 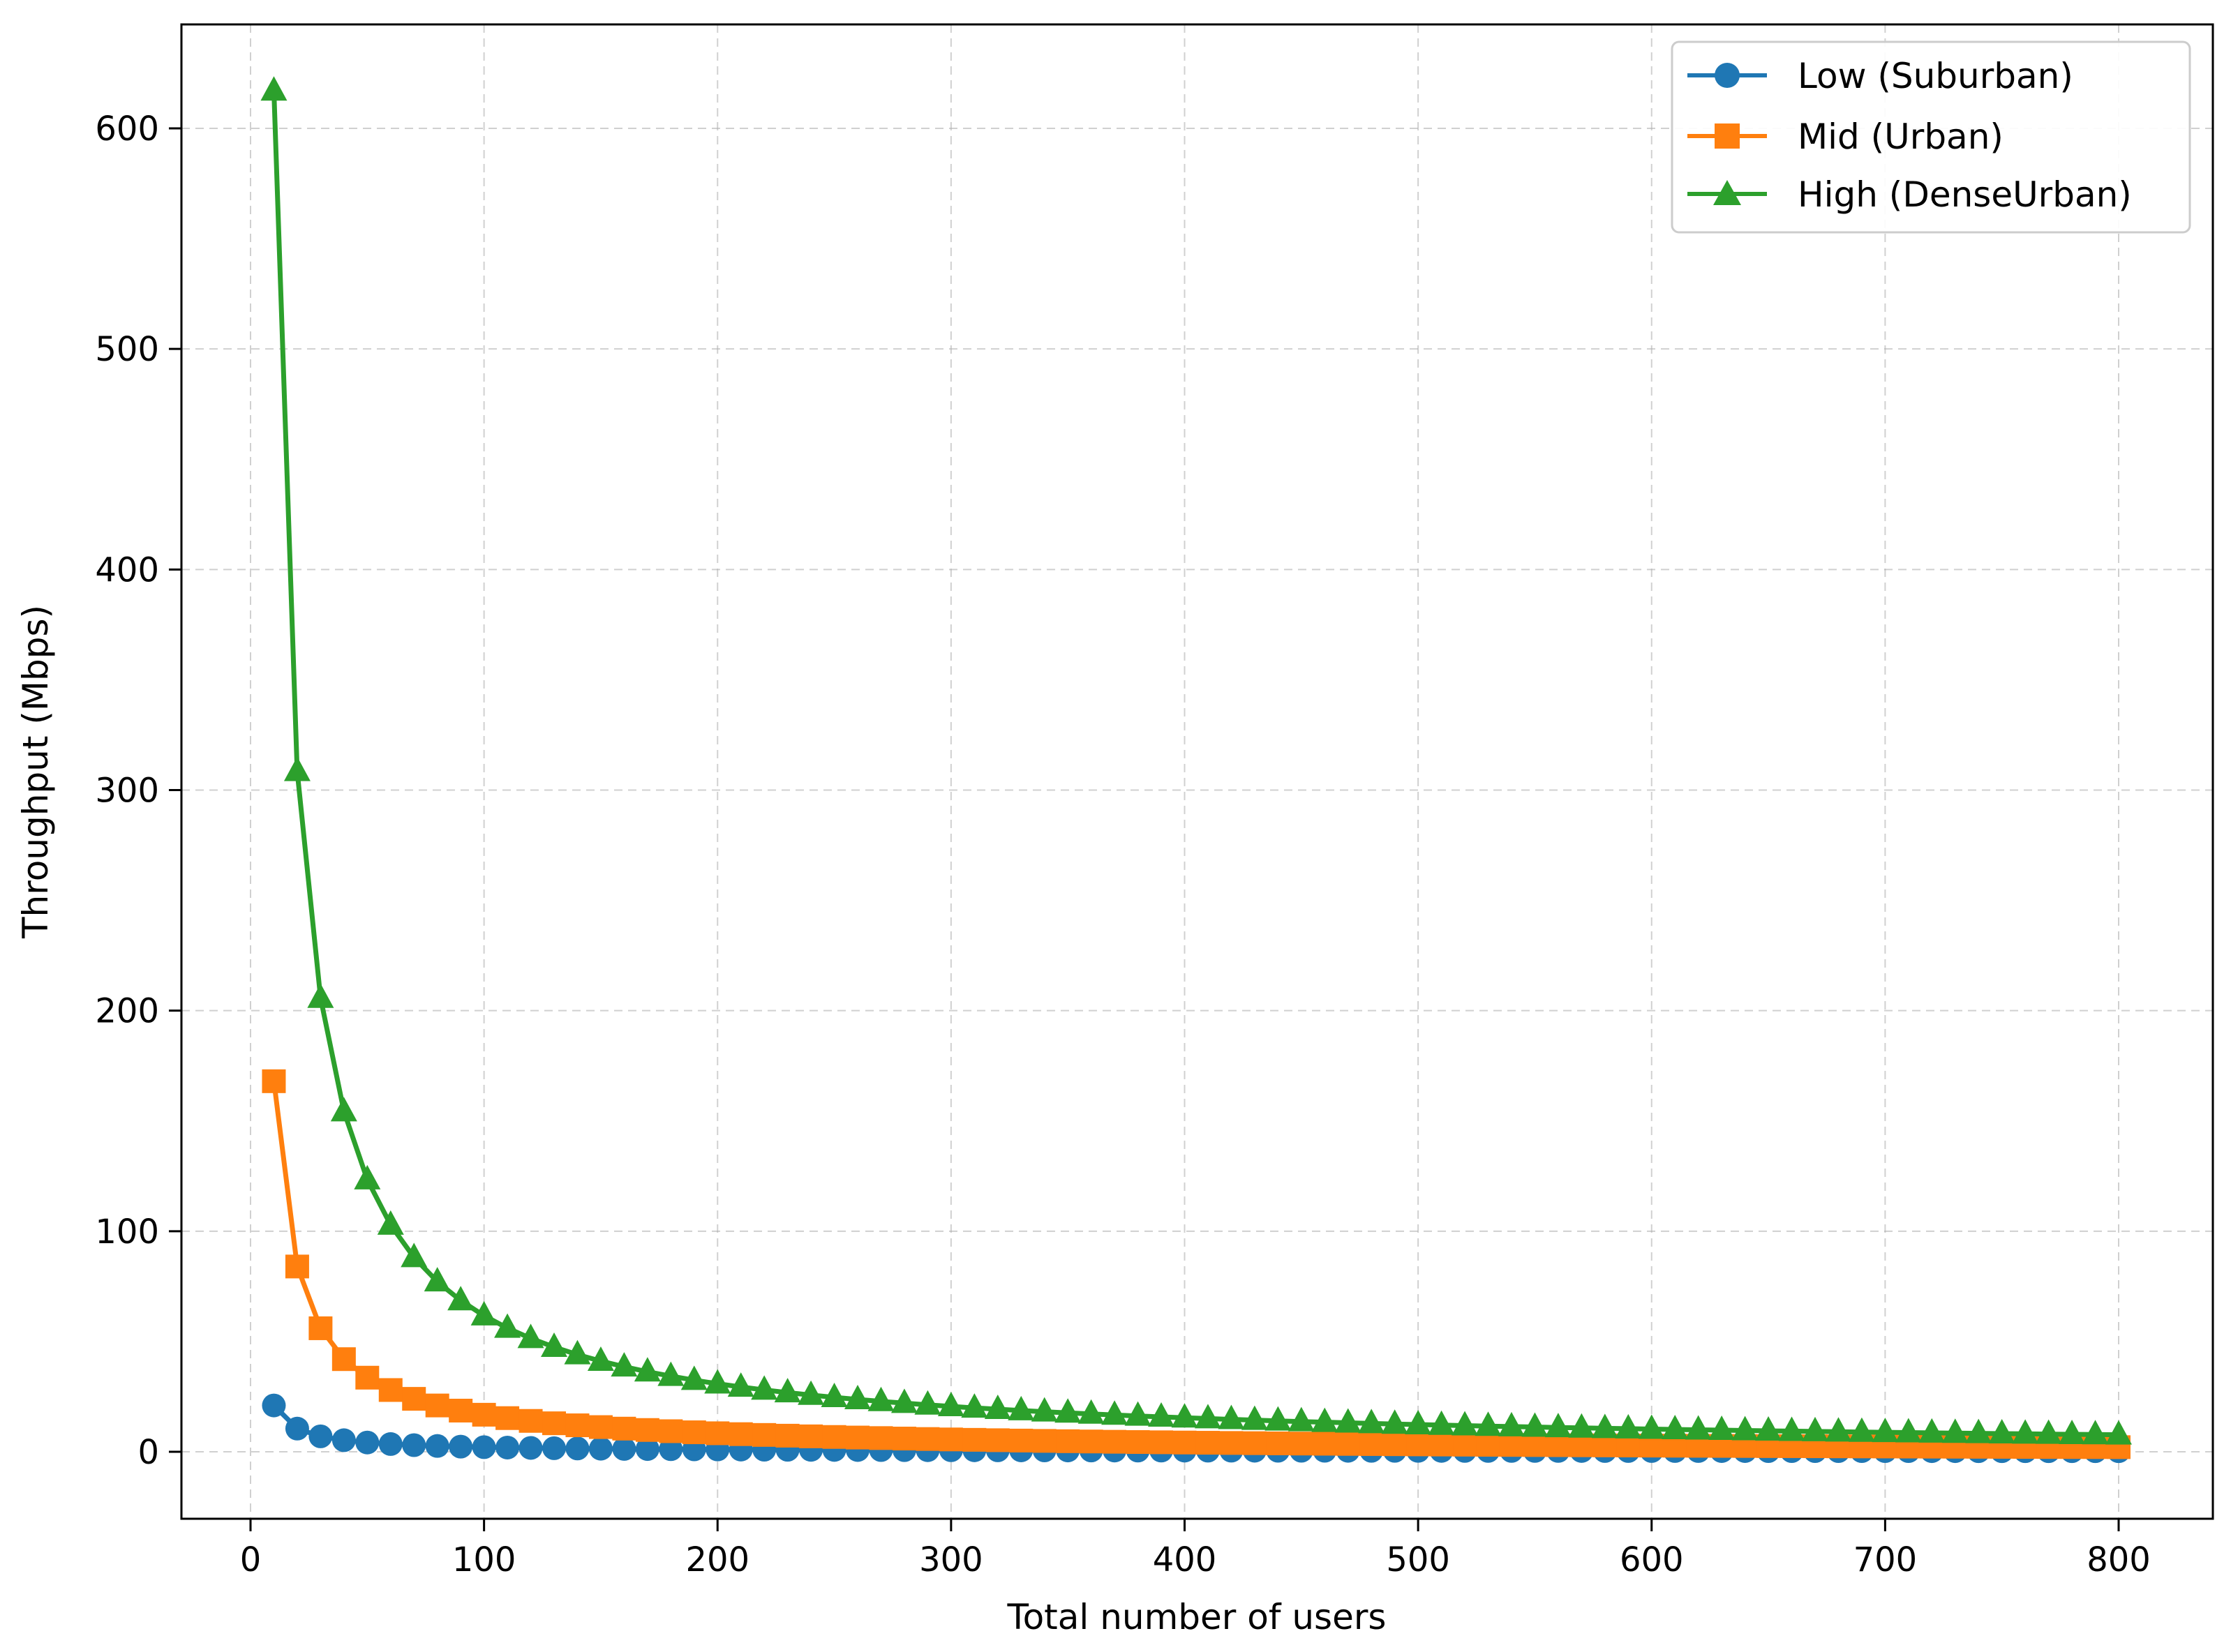 What do you see at coordinates (951, 1559) in the screenshot?
I see `x-tick-label: 300` at bounding box center [951, 1559].